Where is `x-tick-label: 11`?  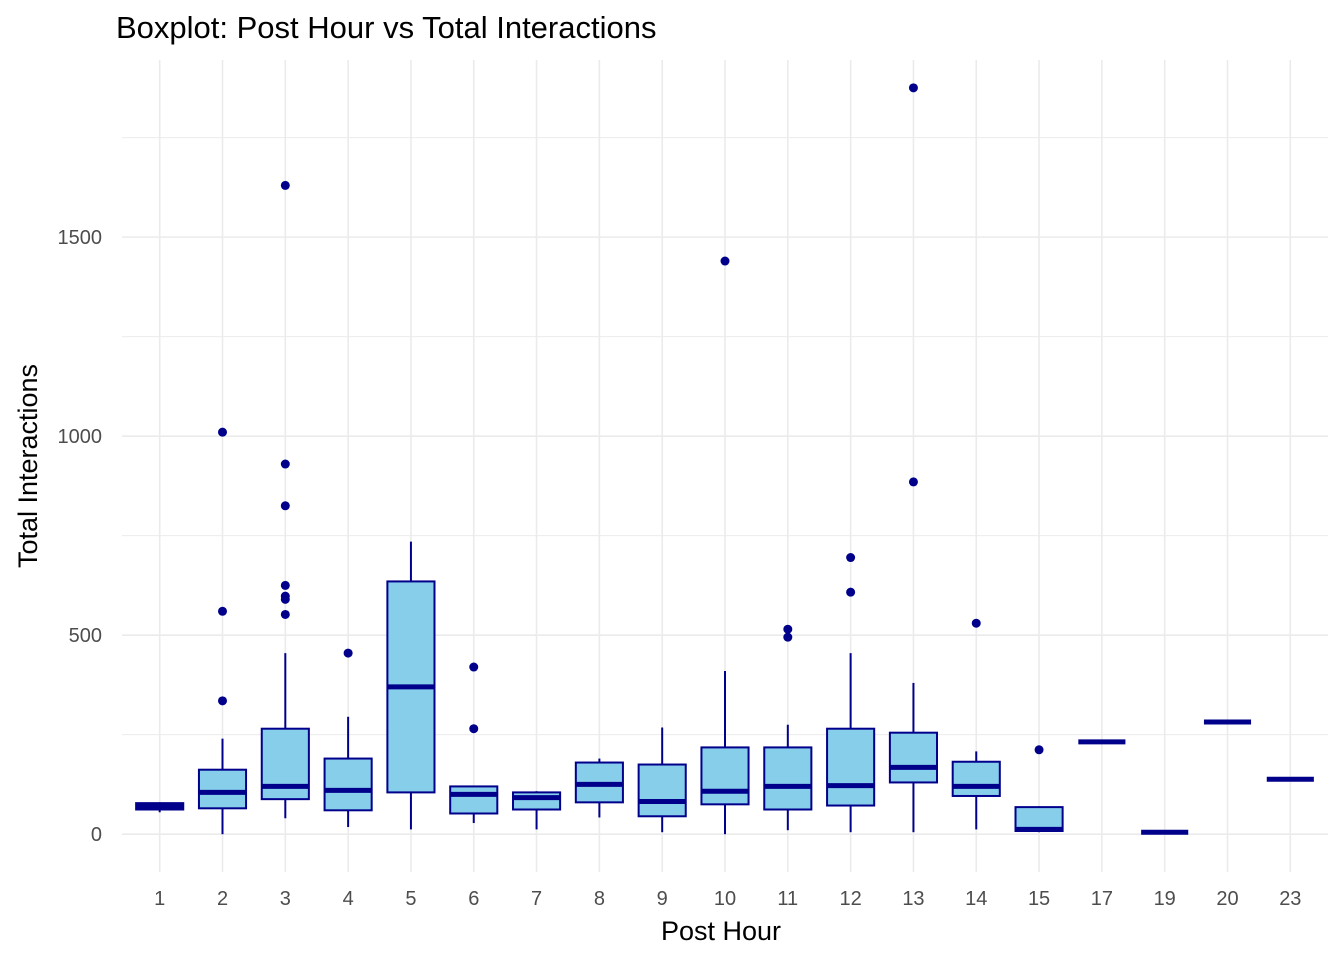
x-tick-label: 11 is located at coordinates (787, 899).